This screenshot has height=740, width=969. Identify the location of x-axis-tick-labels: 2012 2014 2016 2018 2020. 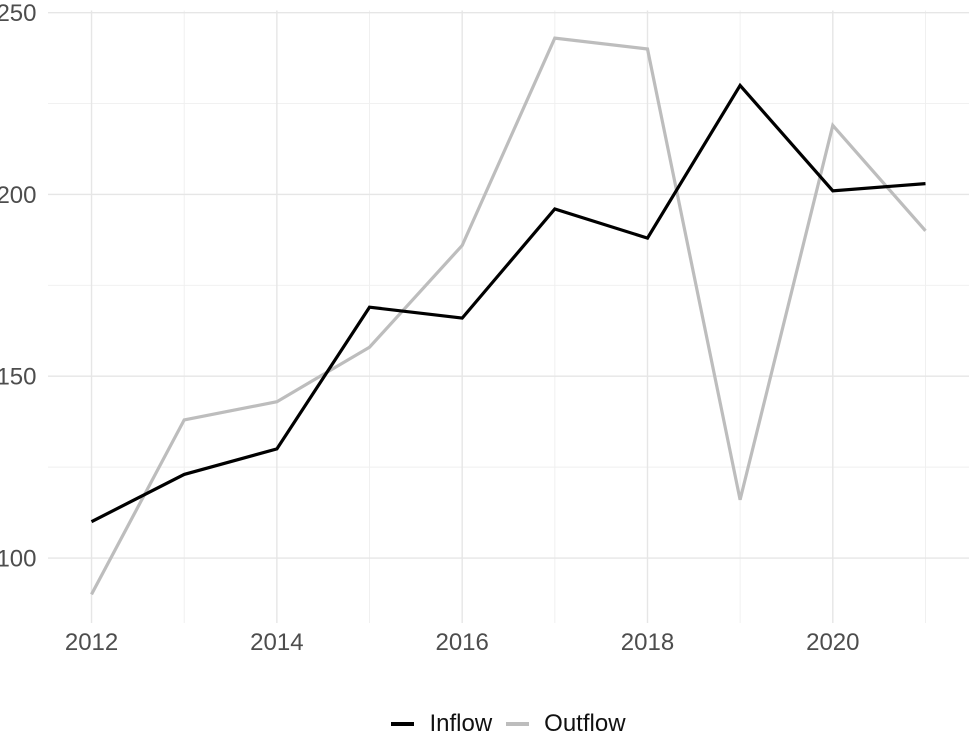
(462, 642).